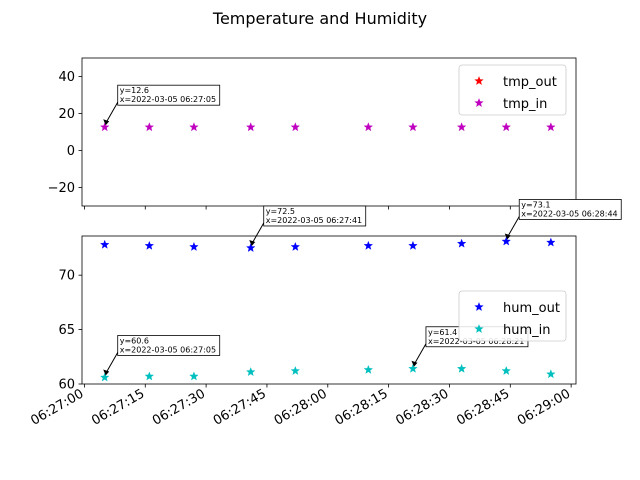  Describe the element at coordinates (569, 213) in the screenshot. I see `annotation-x-label: x=2022-03-05 06:28:44` at that location.